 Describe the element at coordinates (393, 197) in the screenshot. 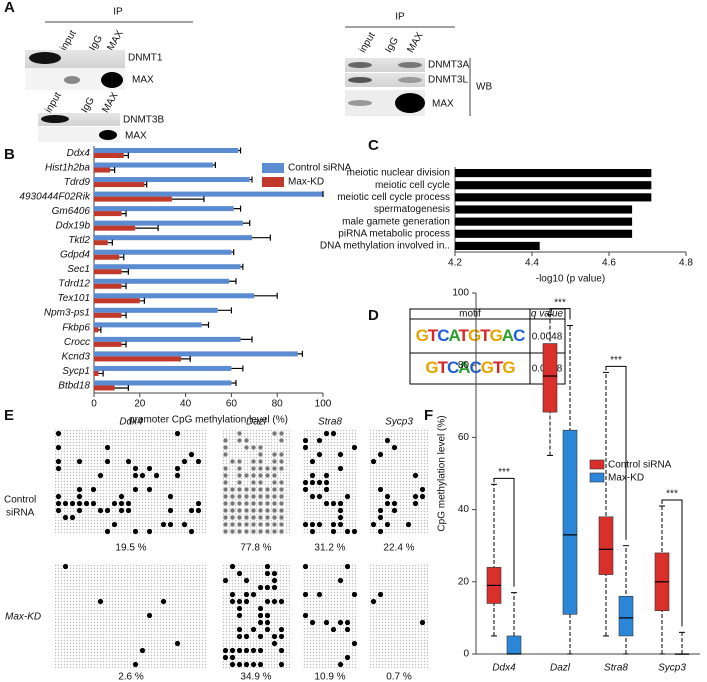

I see `category-label: meiotic cell cycle process` at that location.